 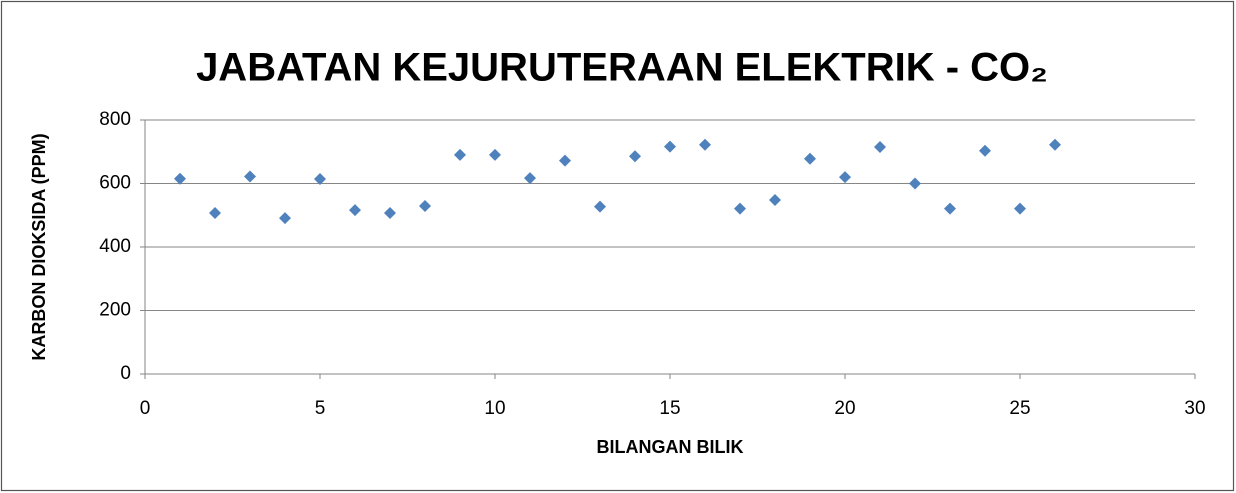 I want to click on x-tick-label: 0, so click(x=145, y=408).